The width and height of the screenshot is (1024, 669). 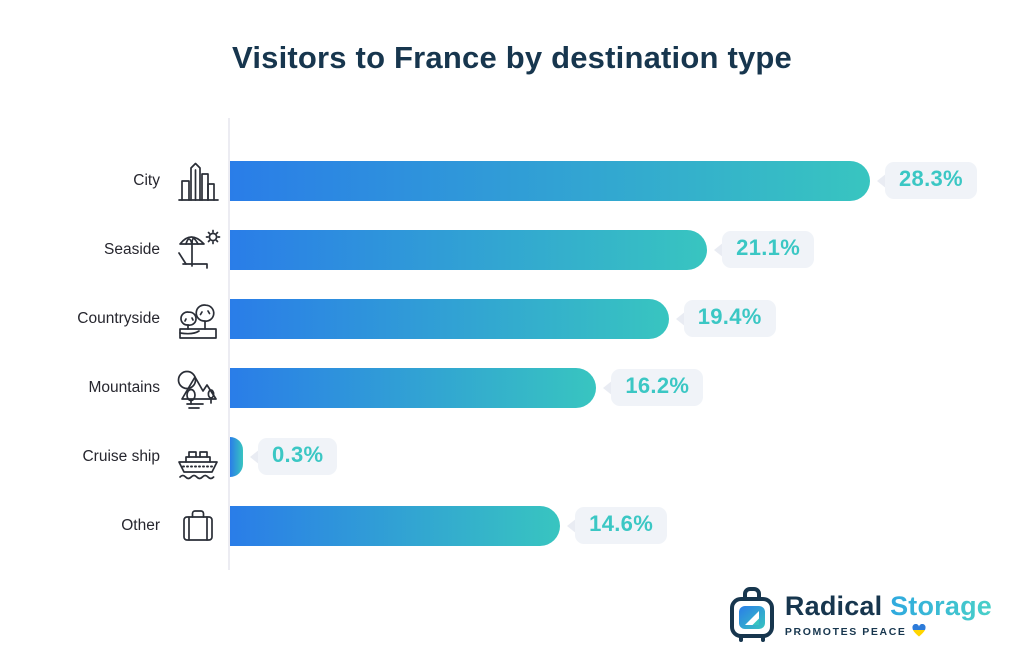 I want to click on category-label-countryside: Countryside, so click(x=118, y=318).